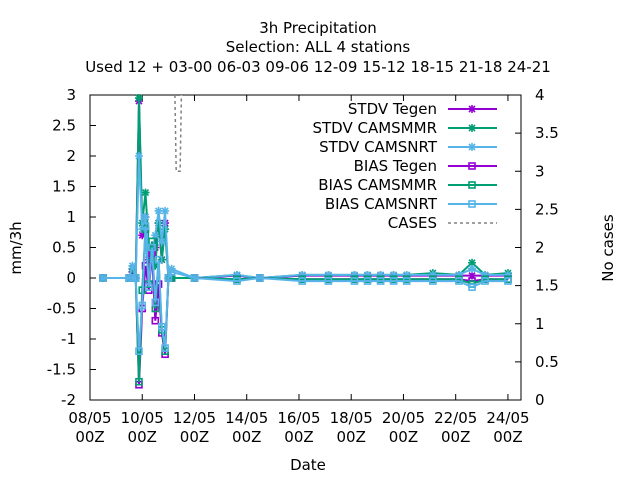  I want to click on x-tick-label-date: 20/05, so click(403, 418).